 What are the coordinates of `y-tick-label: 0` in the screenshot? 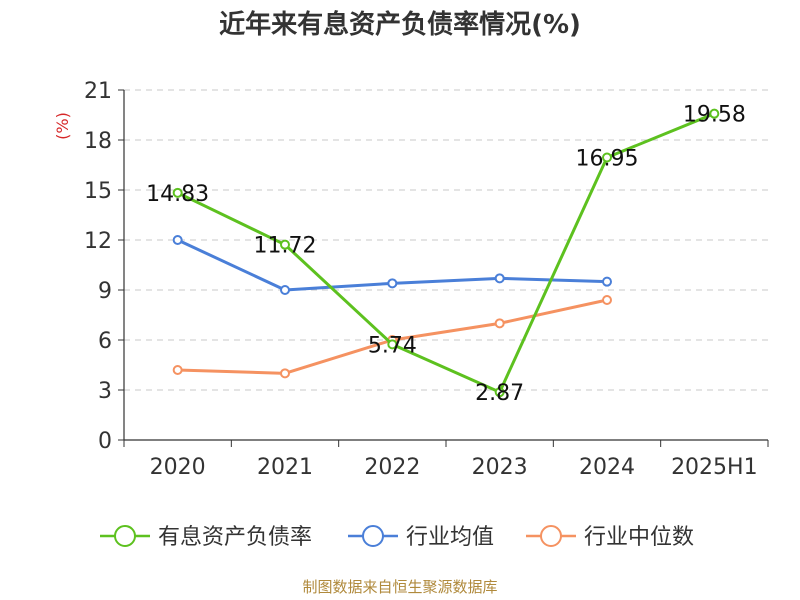 It's located at (105, 441).